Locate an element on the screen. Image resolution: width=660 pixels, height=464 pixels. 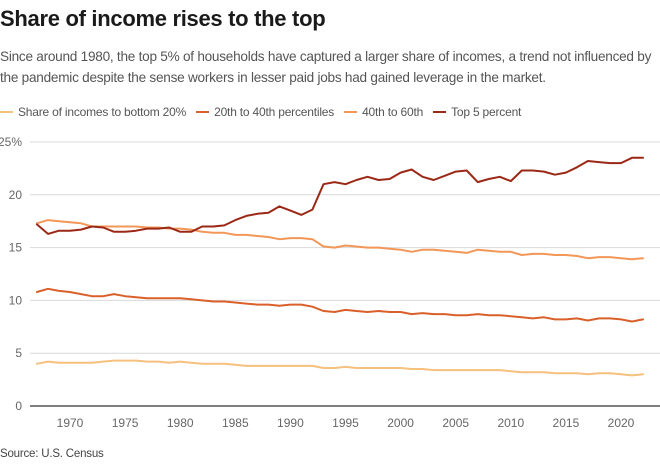
legend-item-40-60: 40th to 60th is located at coordinates (383, 112).